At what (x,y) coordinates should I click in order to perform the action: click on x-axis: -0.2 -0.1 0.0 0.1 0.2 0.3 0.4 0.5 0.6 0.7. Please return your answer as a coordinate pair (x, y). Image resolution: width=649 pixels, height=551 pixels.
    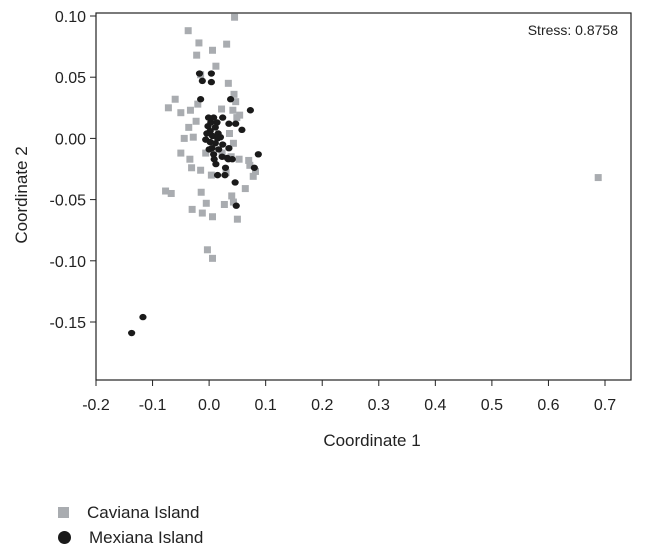
    Looking at the image, I should click on (349, 397).